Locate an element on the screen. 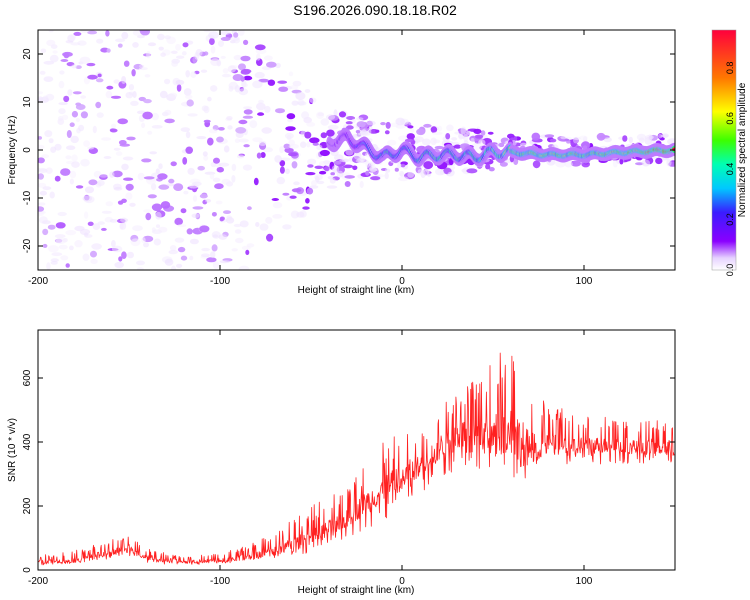 The width and height of the screenshot is (750, 600). colorbar-frame is located at coordinates (724, 150).